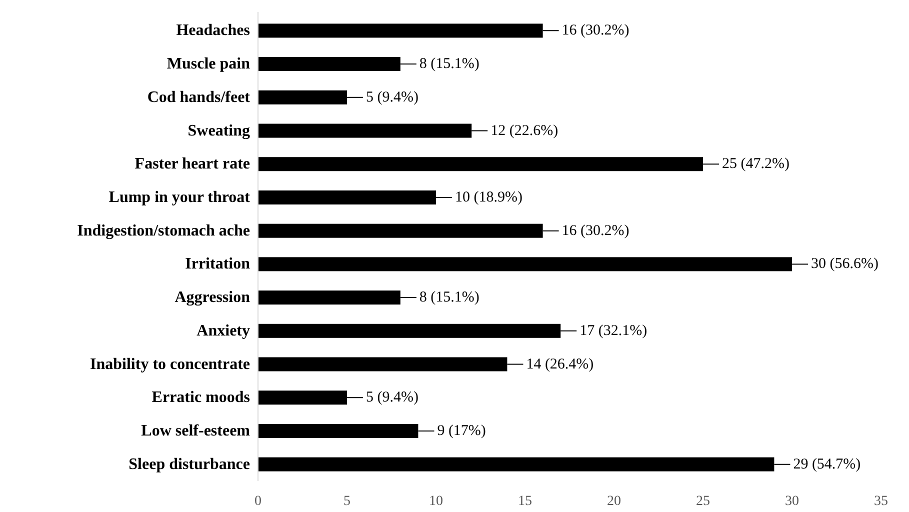 This screenshot has height=512, width=909. What do you see at coordinates (208, 64) in the screenshot?
I see `y-tick-label: Muscle pain` at bounding box center [208, 64].